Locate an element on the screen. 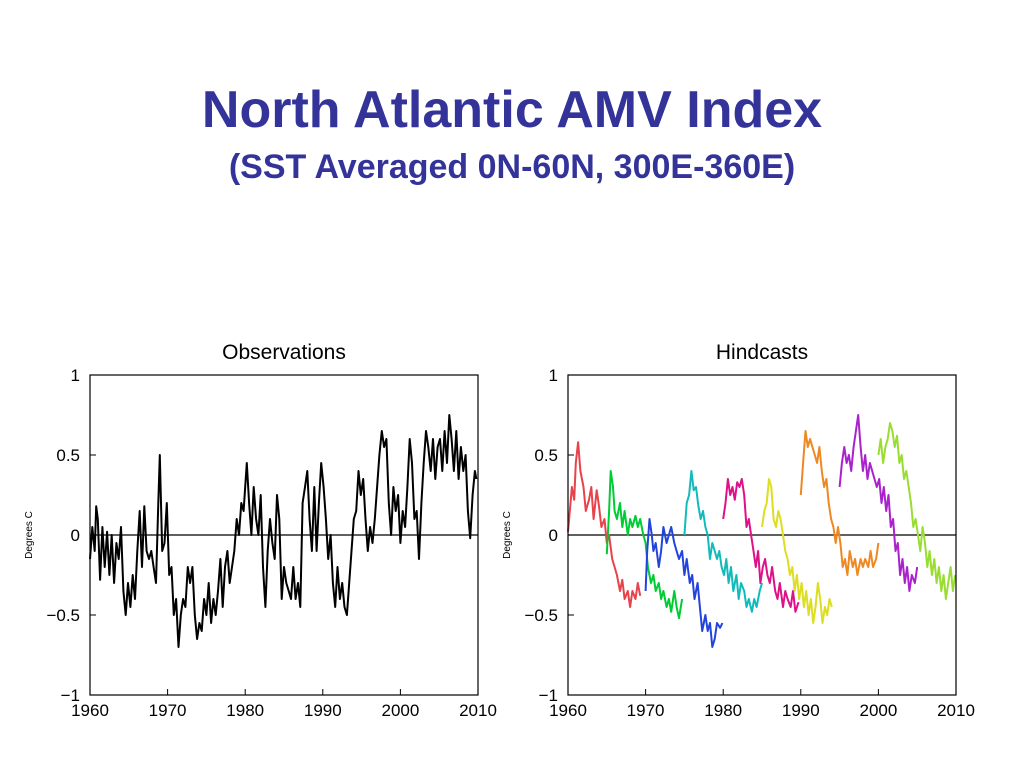  hind-xtick-label: 1990 is located at coordinates (801, 710).